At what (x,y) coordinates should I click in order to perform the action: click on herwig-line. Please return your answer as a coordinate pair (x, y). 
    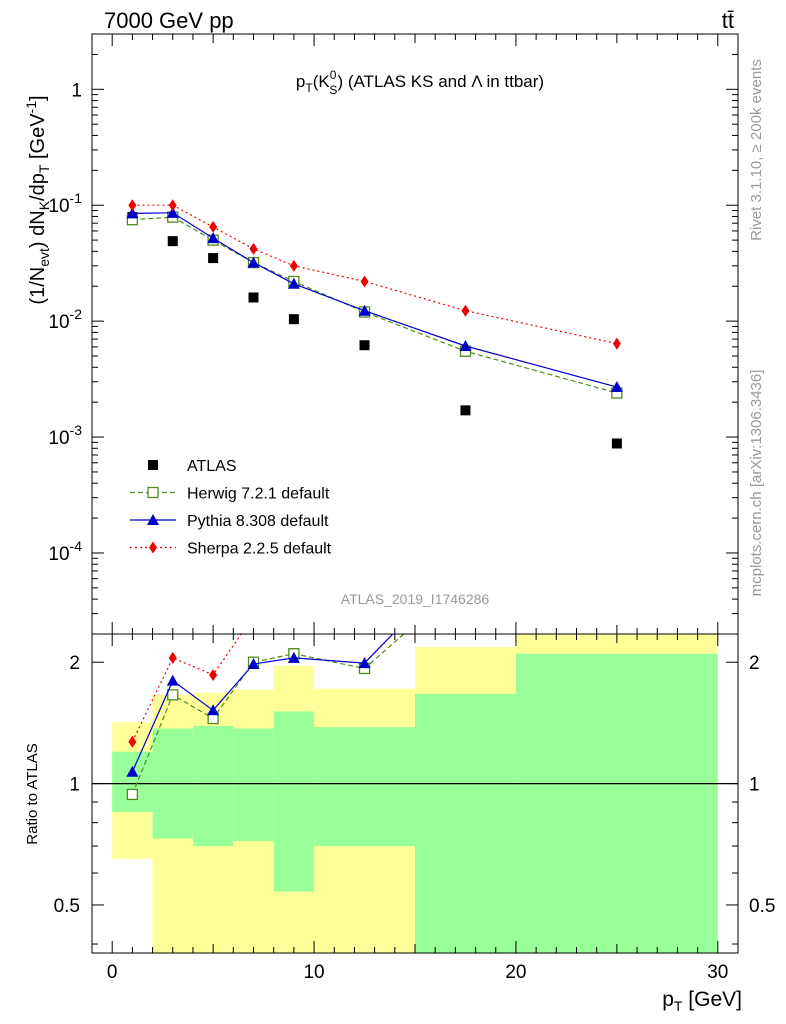
    Looking at the image, I should click on (375, 305).